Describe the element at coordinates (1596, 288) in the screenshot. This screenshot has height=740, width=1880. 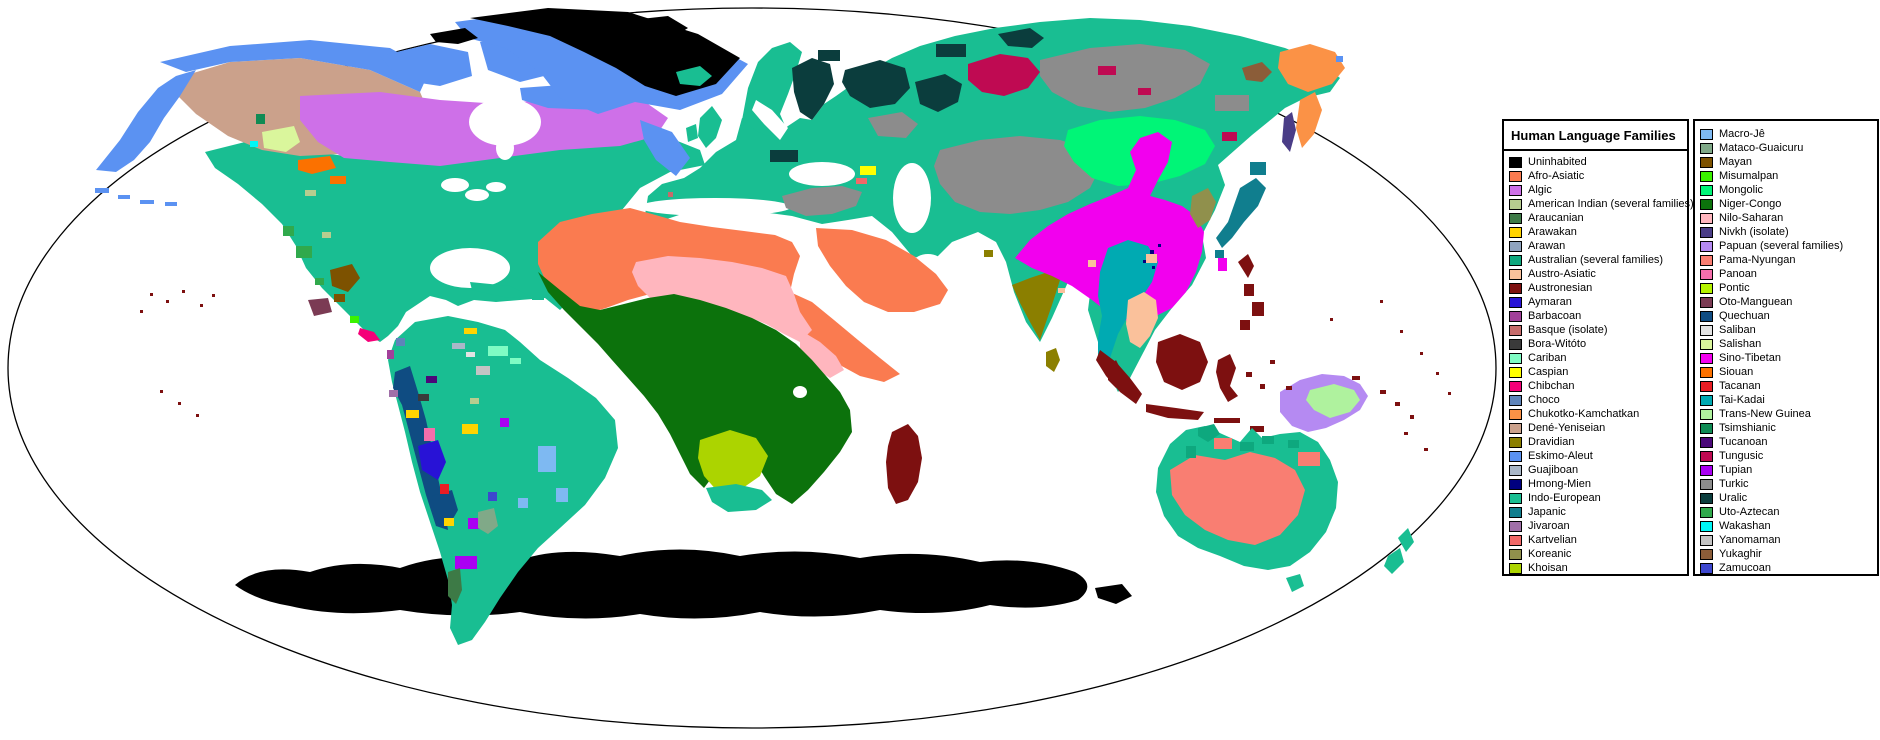
I see `legend-item: Austronesian` at that location.